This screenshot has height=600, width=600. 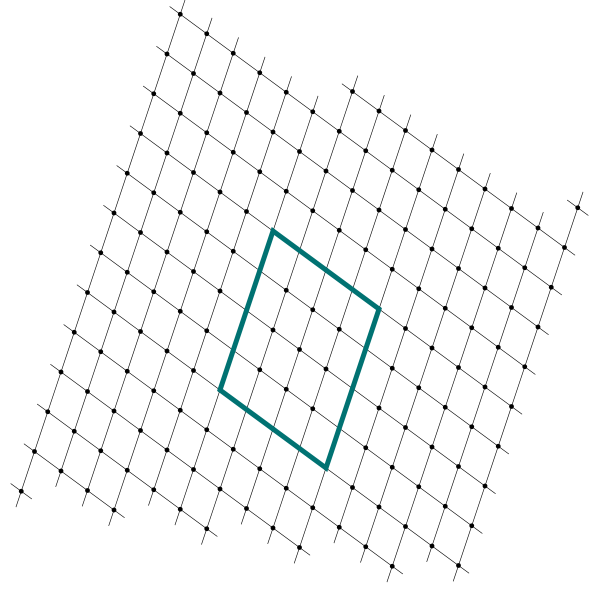 What do you see at coordinates (299, 349) in the screenshot?
I see `unit-cell` at bounding box center [299, 349].